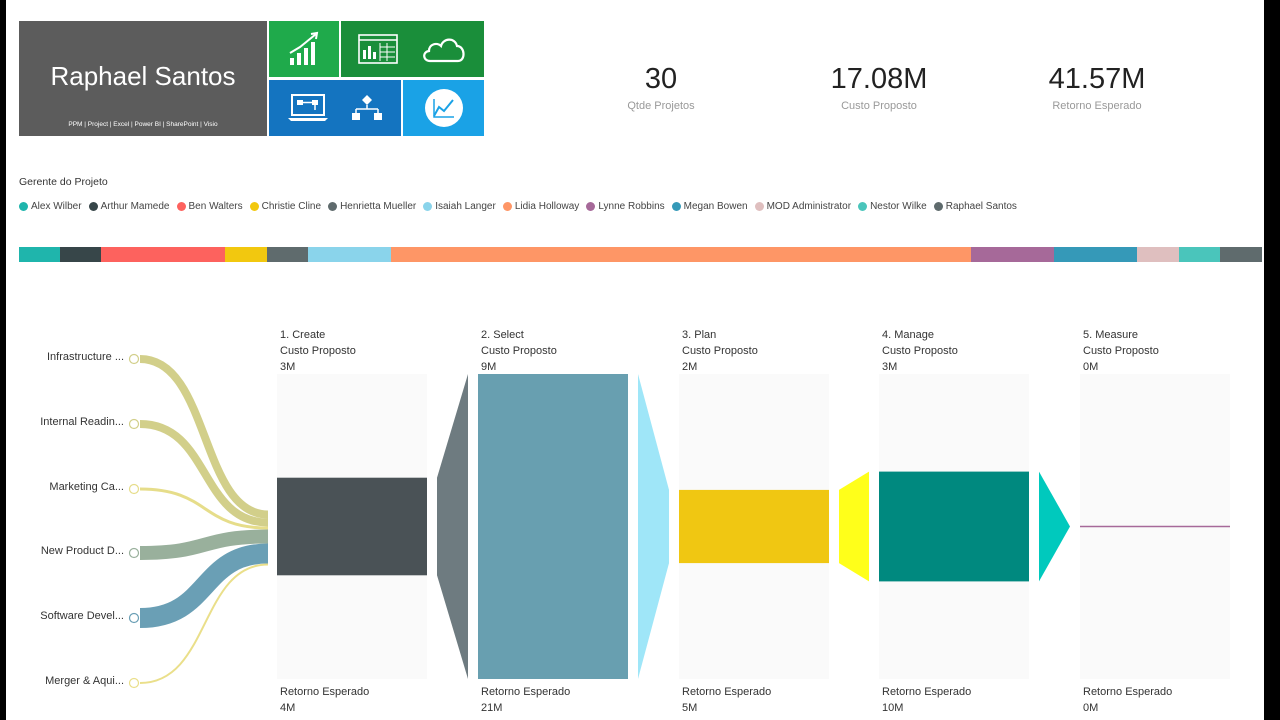 The width and height of the screenshot is (1280, 720). Describe the element at coordinates (502, 335) in the screenshot. I see `stage-name: 2. Select` at that location.